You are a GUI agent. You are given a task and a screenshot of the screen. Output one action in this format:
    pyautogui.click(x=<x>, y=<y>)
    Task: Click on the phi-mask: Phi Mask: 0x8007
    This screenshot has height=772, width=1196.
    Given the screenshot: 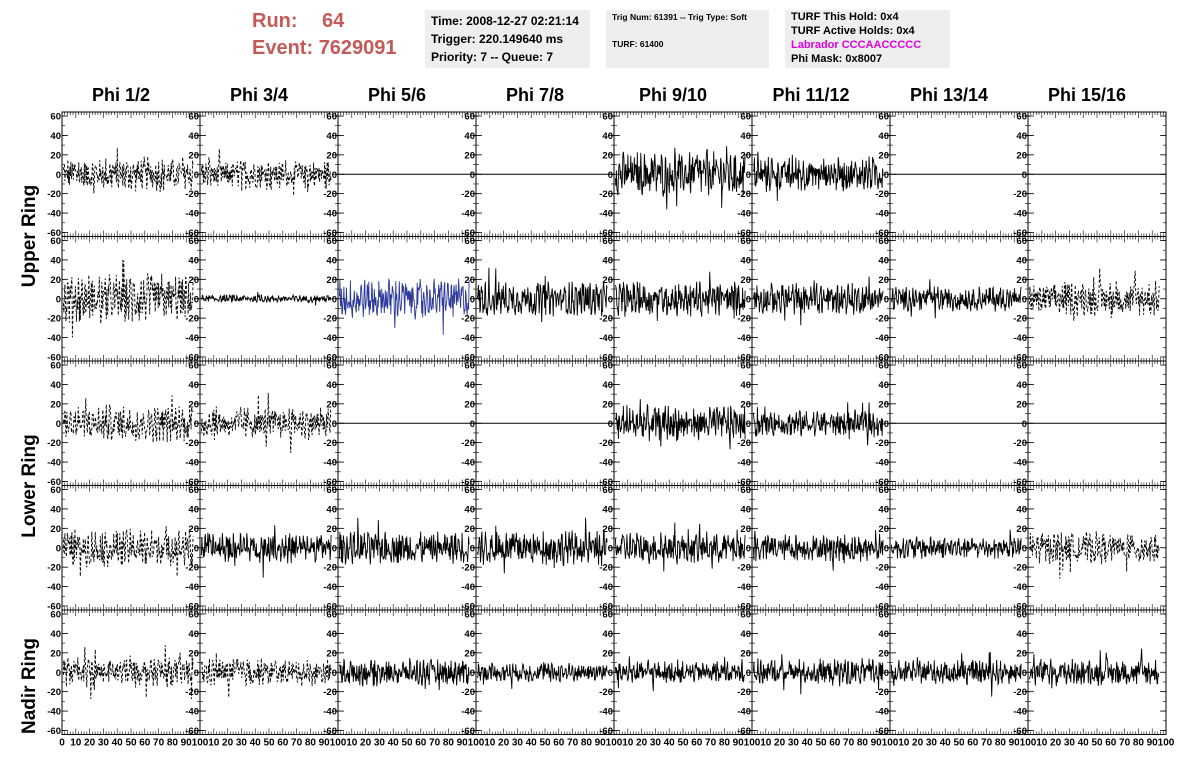 What is the action you would take?
    pyautogui.click(x=837, y=59)
    